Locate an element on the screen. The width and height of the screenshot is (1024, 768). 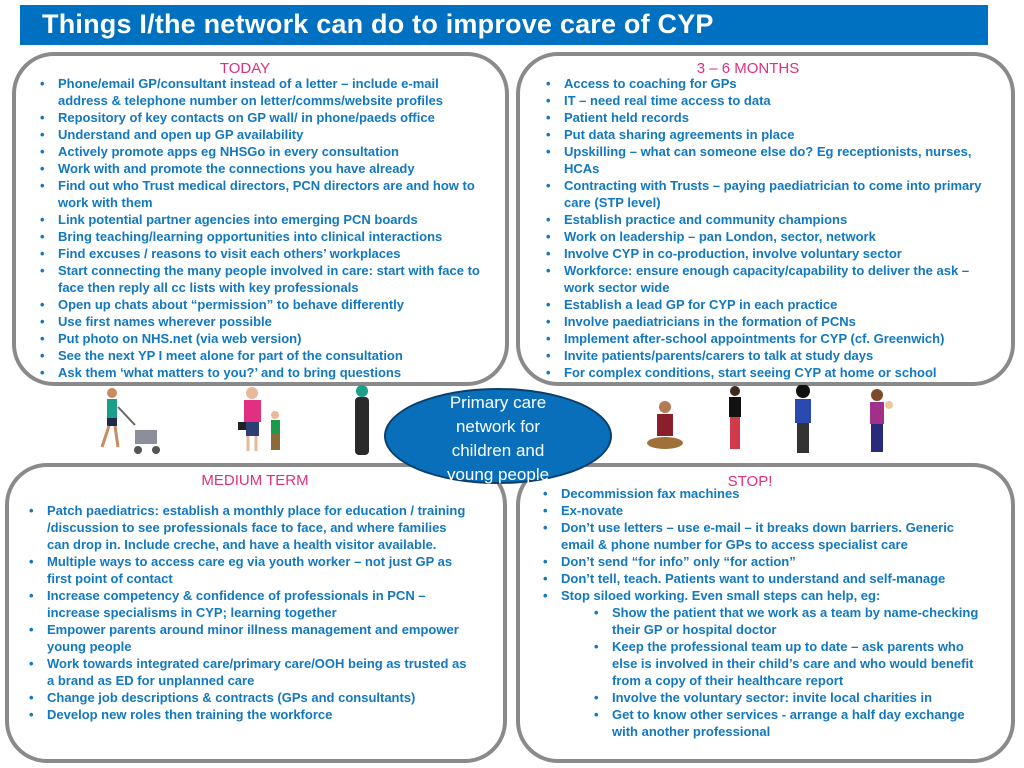
mother-holding-baby-figure is located at coordinates (881, 420).